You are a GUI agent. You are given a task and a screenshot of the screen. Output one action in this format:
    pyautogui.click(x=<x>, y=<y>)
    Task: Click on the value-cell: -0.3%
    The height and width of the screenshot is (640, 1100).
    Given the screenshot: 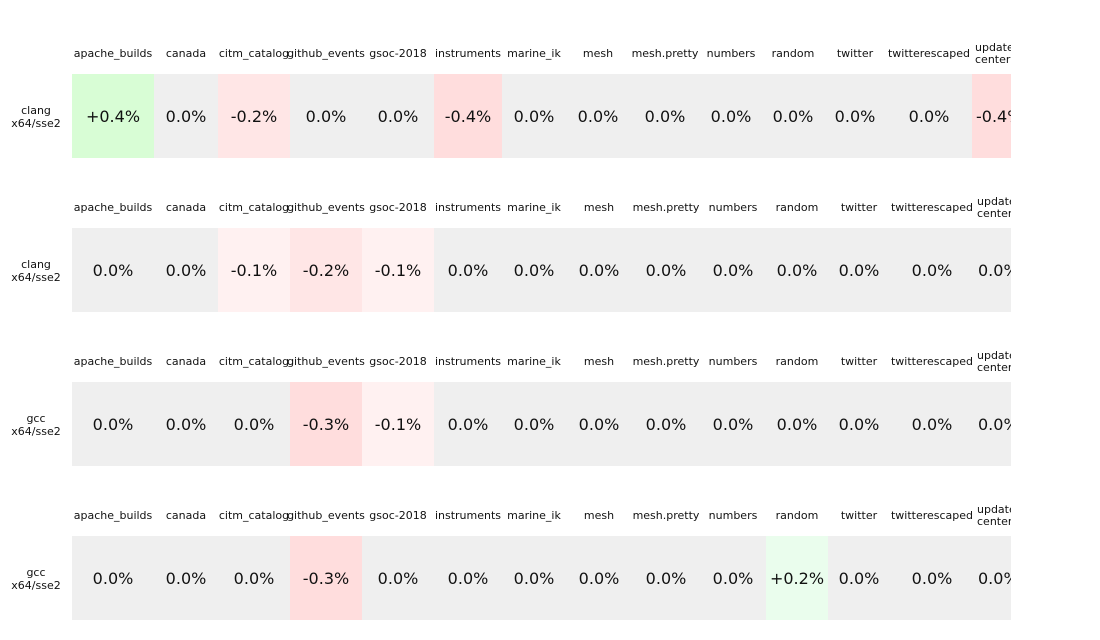 What is the action you would take?
    pyautogui.click(x=326, y=424)
    